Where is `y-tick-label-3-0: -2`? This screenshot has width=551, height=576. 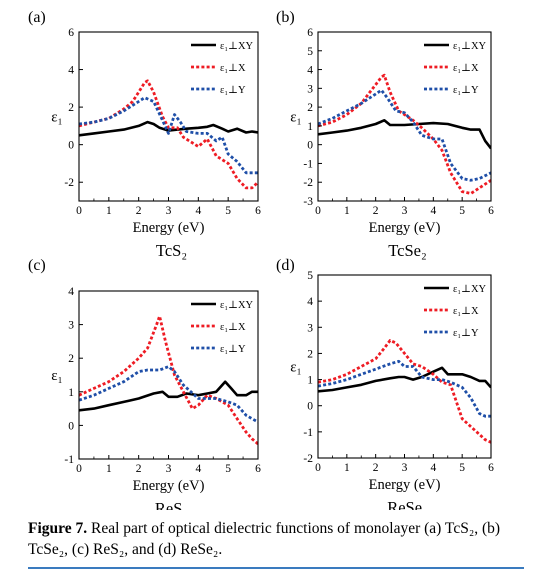 y-tick-label-3-0: -2 is located at coordinates (308, 459).